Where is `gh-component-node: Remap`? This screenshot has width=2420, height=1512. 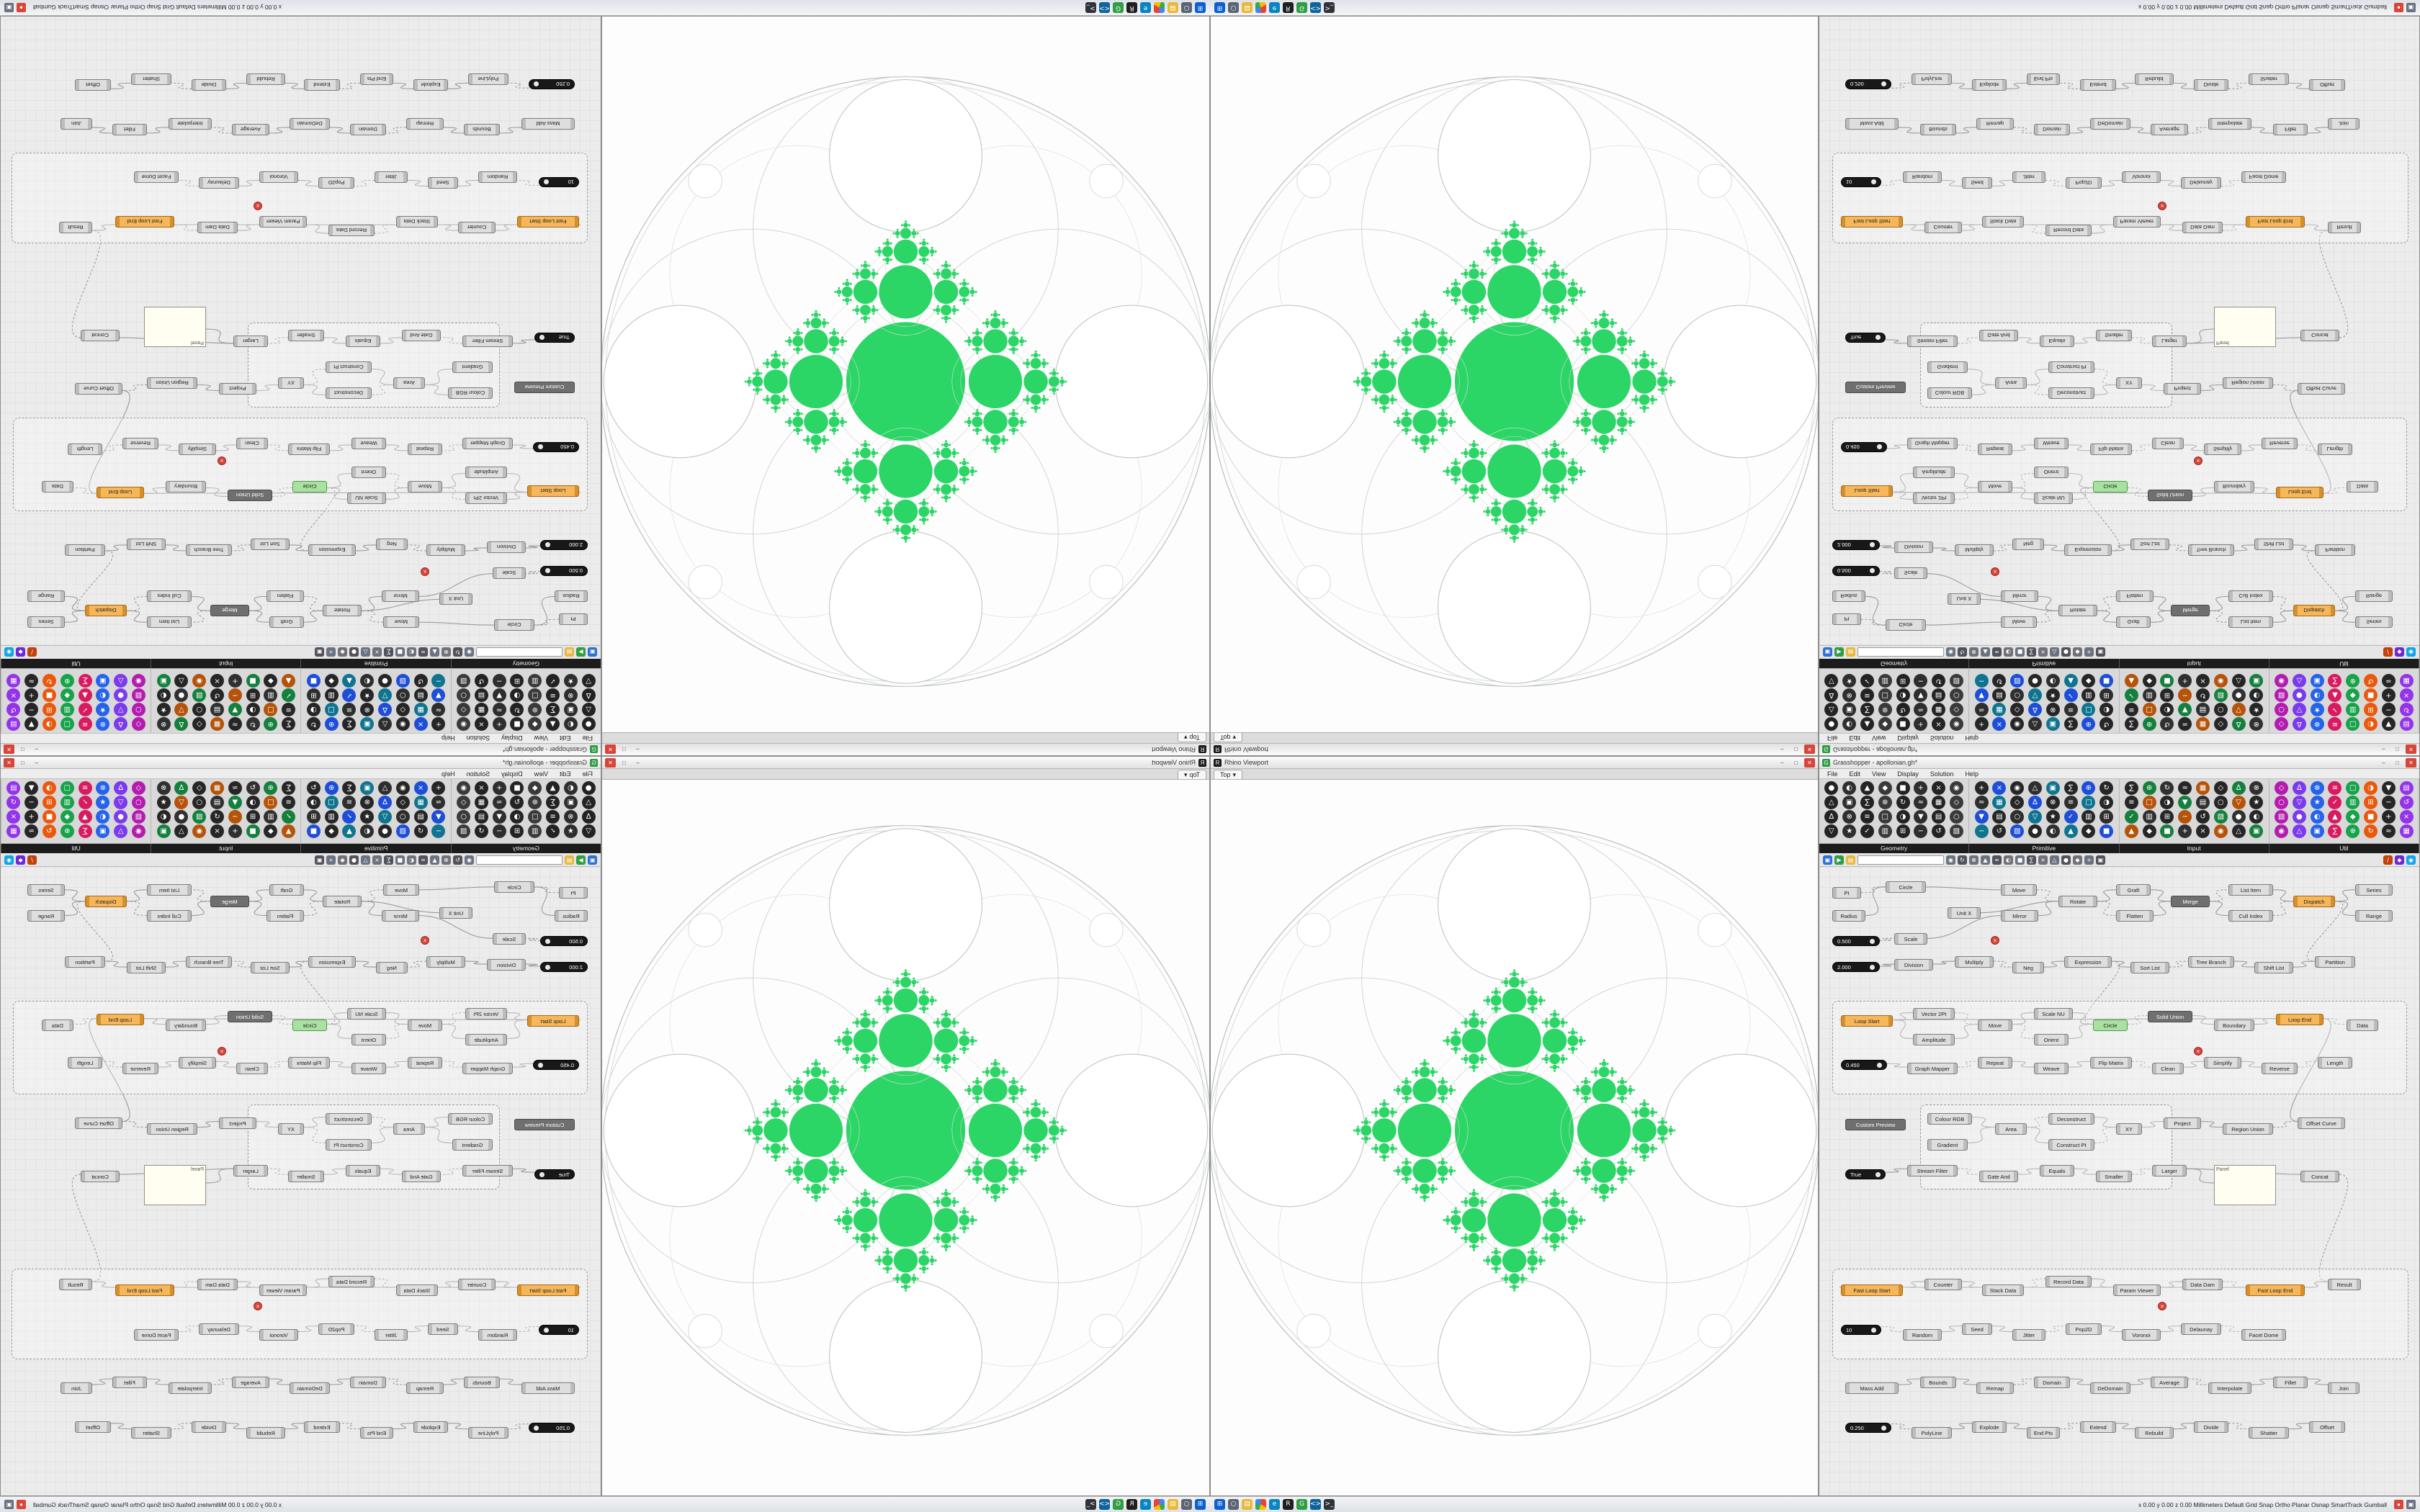
gh-component-node: Remap is located at coordinates (1995, 124).